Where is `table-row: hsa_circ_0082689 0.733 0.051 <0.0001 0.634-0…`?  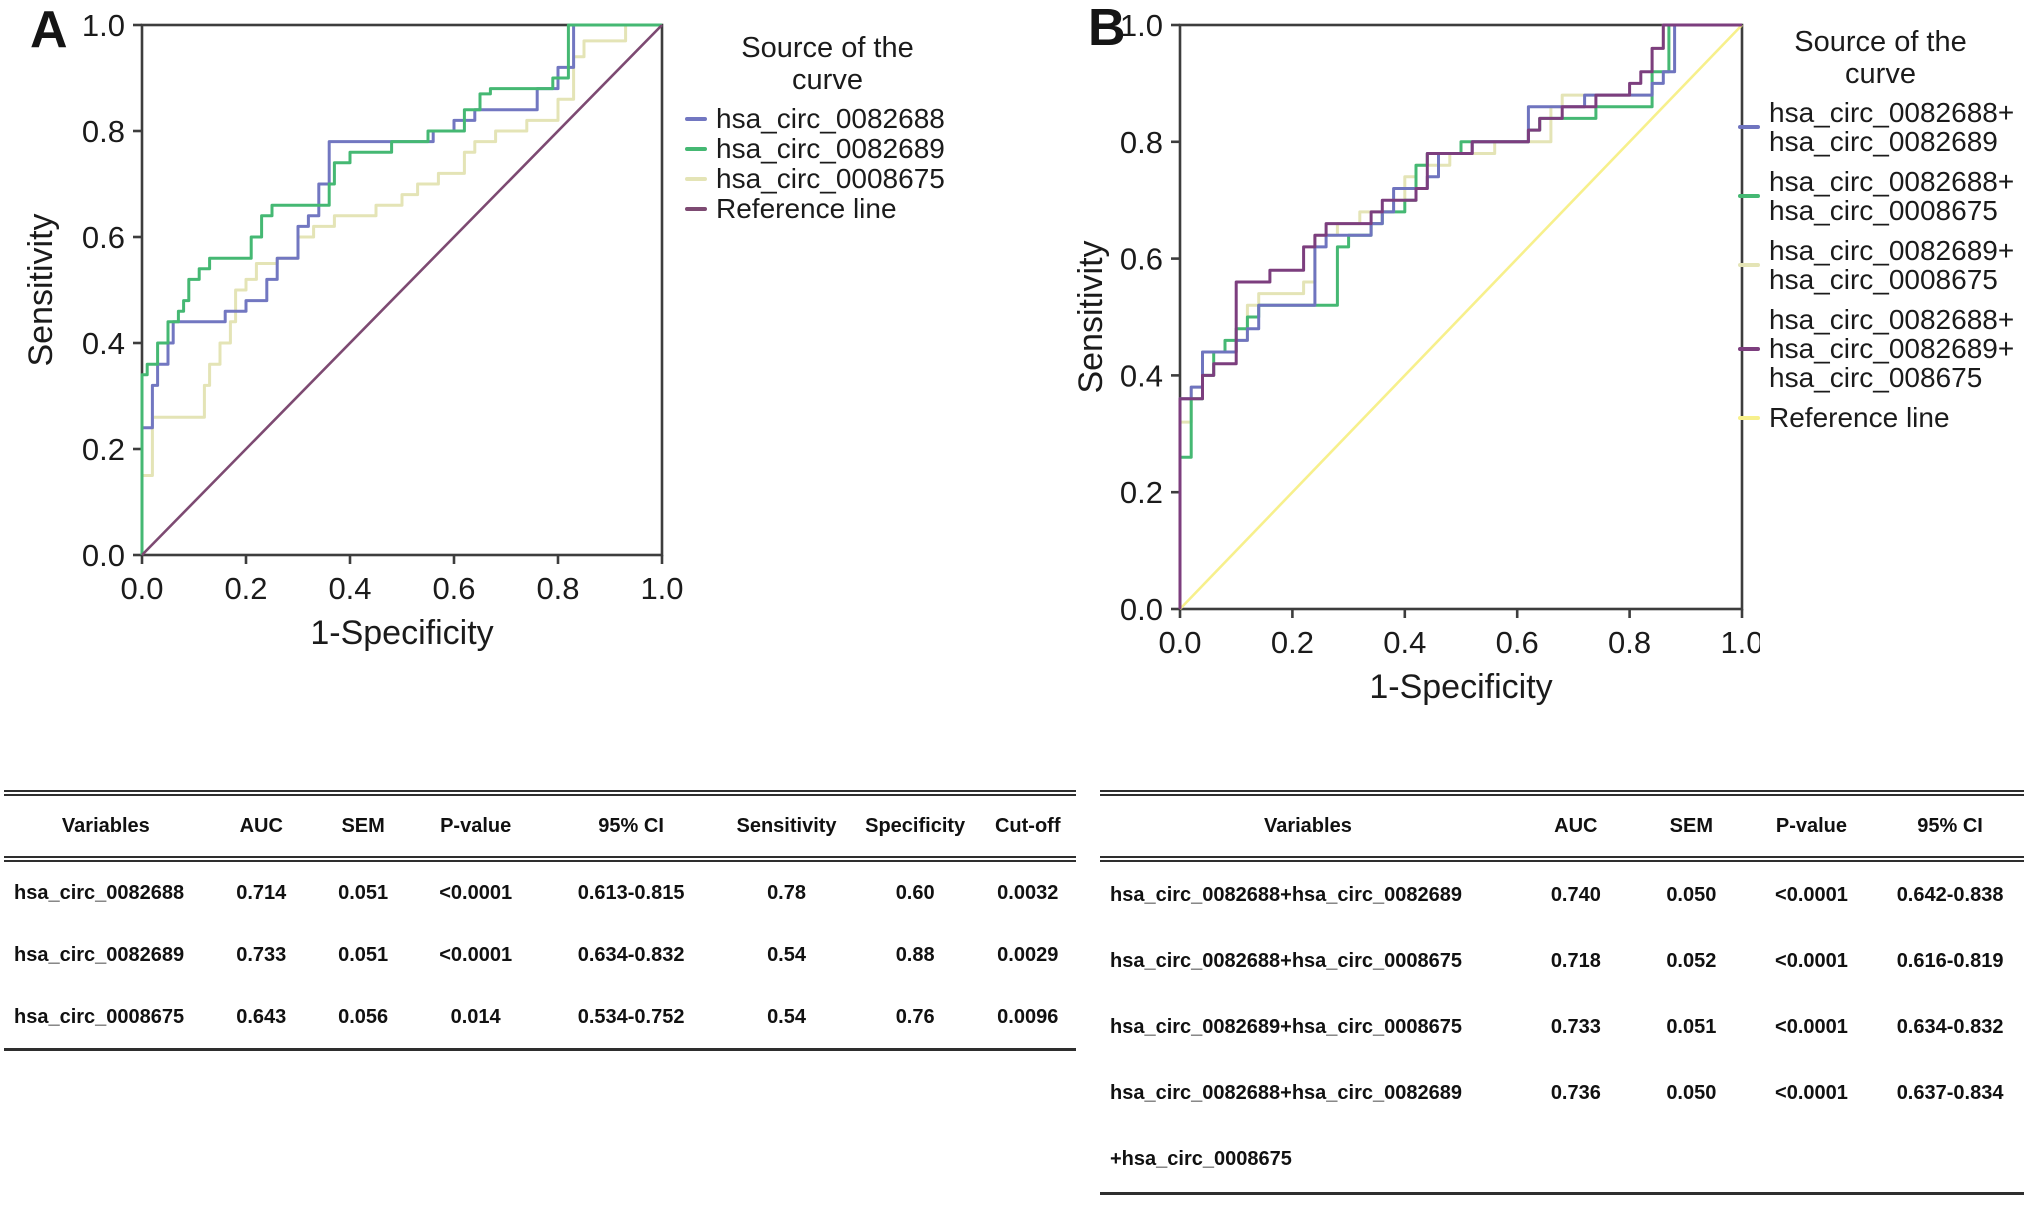 table-row: hsa_circ_0082689 0.733 0.051 <0.0001 0.634-0… is located at coordinates (540, 955).